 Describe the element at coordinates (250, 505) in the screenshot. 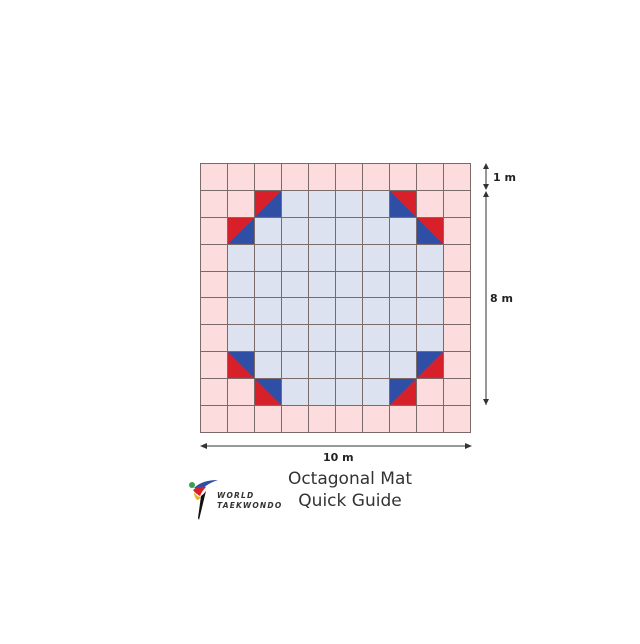

I see `logo-text-taekwondo: TAEKWONDO` at that location.